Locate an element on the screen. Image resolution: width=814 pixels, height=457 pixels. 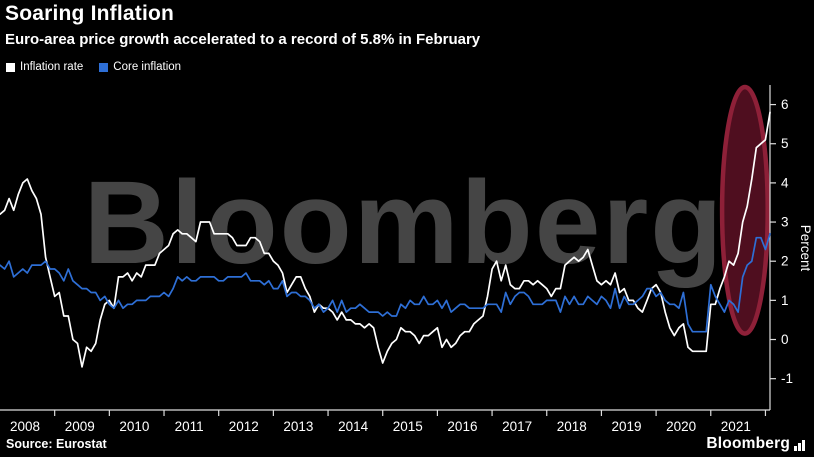
y-axis-title: Percent is located at coordinates (805, 248).